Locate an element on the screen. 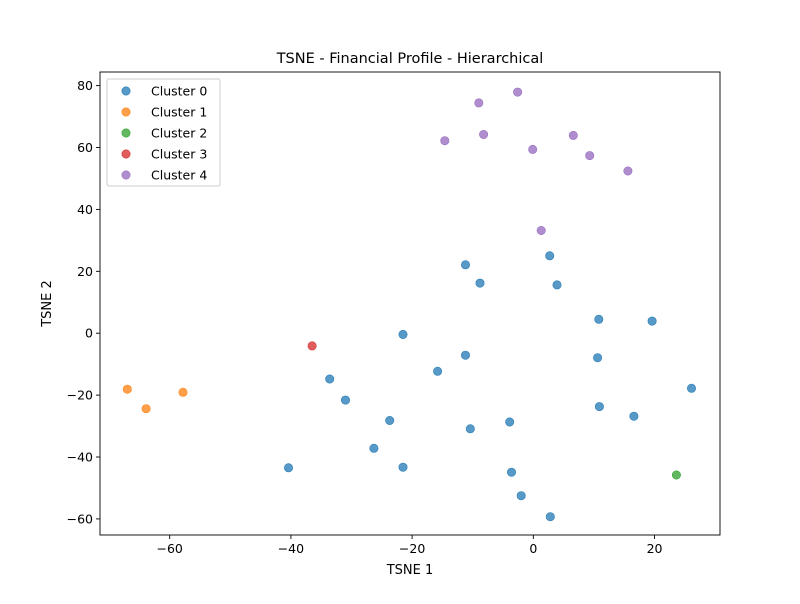 The image size is (800, 604). y-tick-label: −40 is located at coordinates (80, 457).